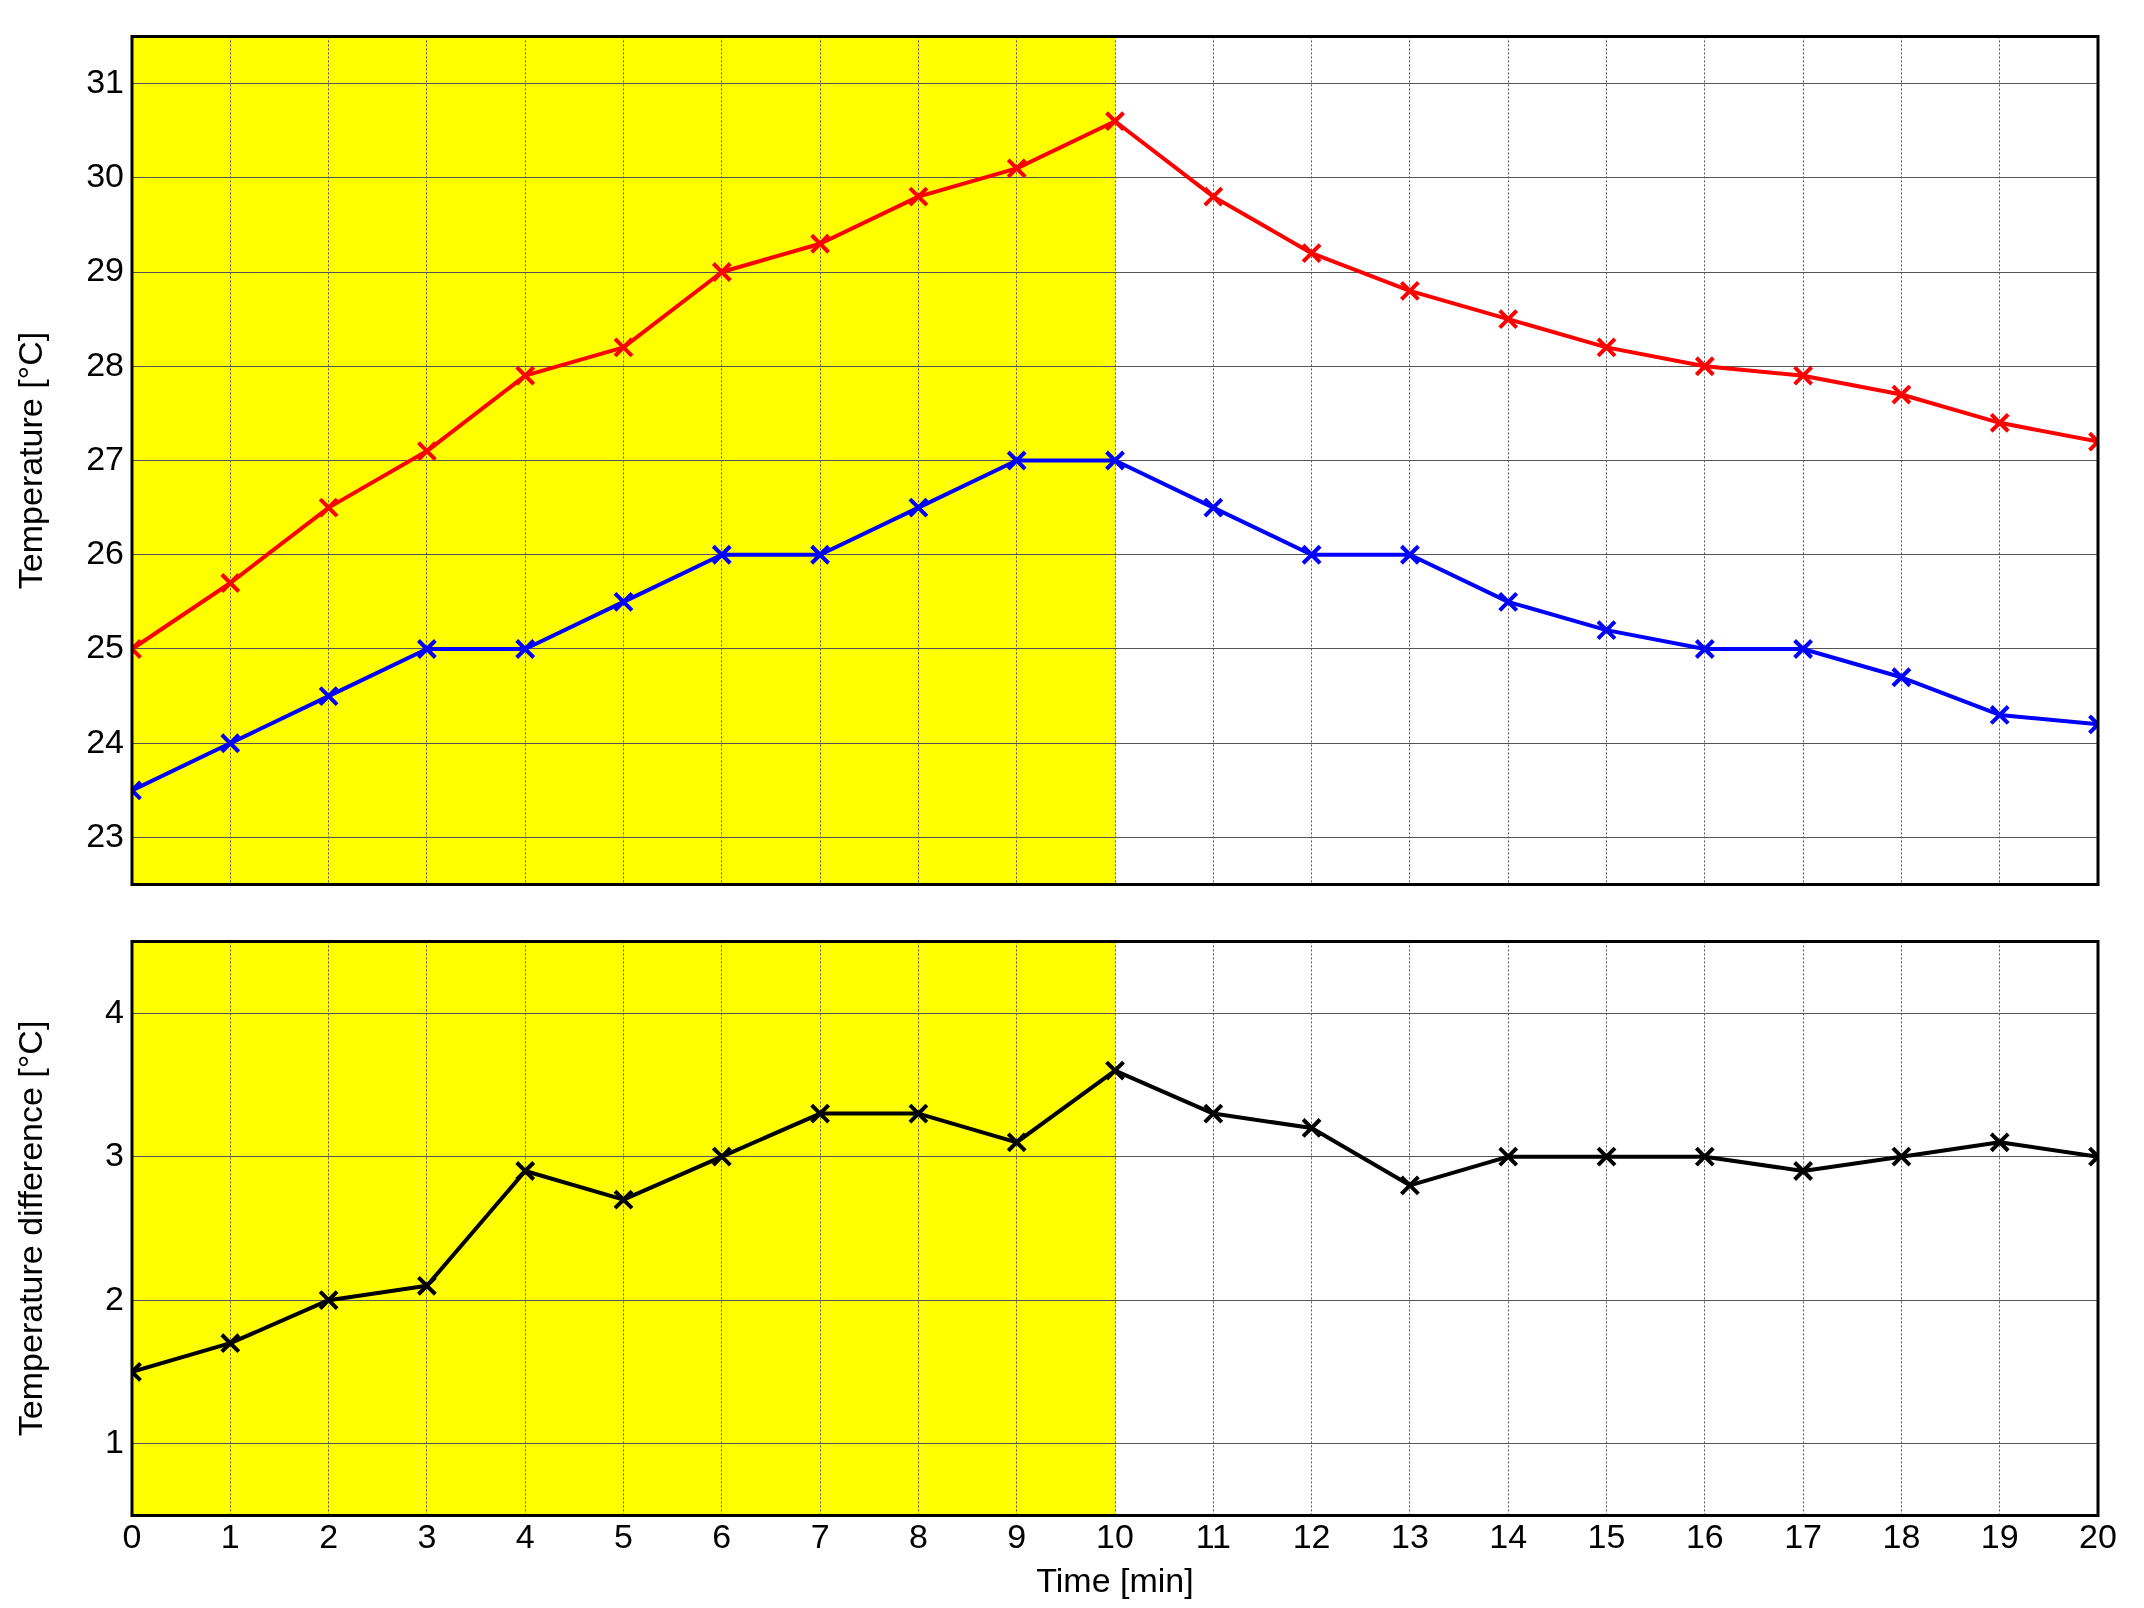 The image size is (2144, 1608). What do you see at coordinates (1115, 1536) in the screenshot?
I see `x-tick-label: 10` at bounding box center [1115, 1536].